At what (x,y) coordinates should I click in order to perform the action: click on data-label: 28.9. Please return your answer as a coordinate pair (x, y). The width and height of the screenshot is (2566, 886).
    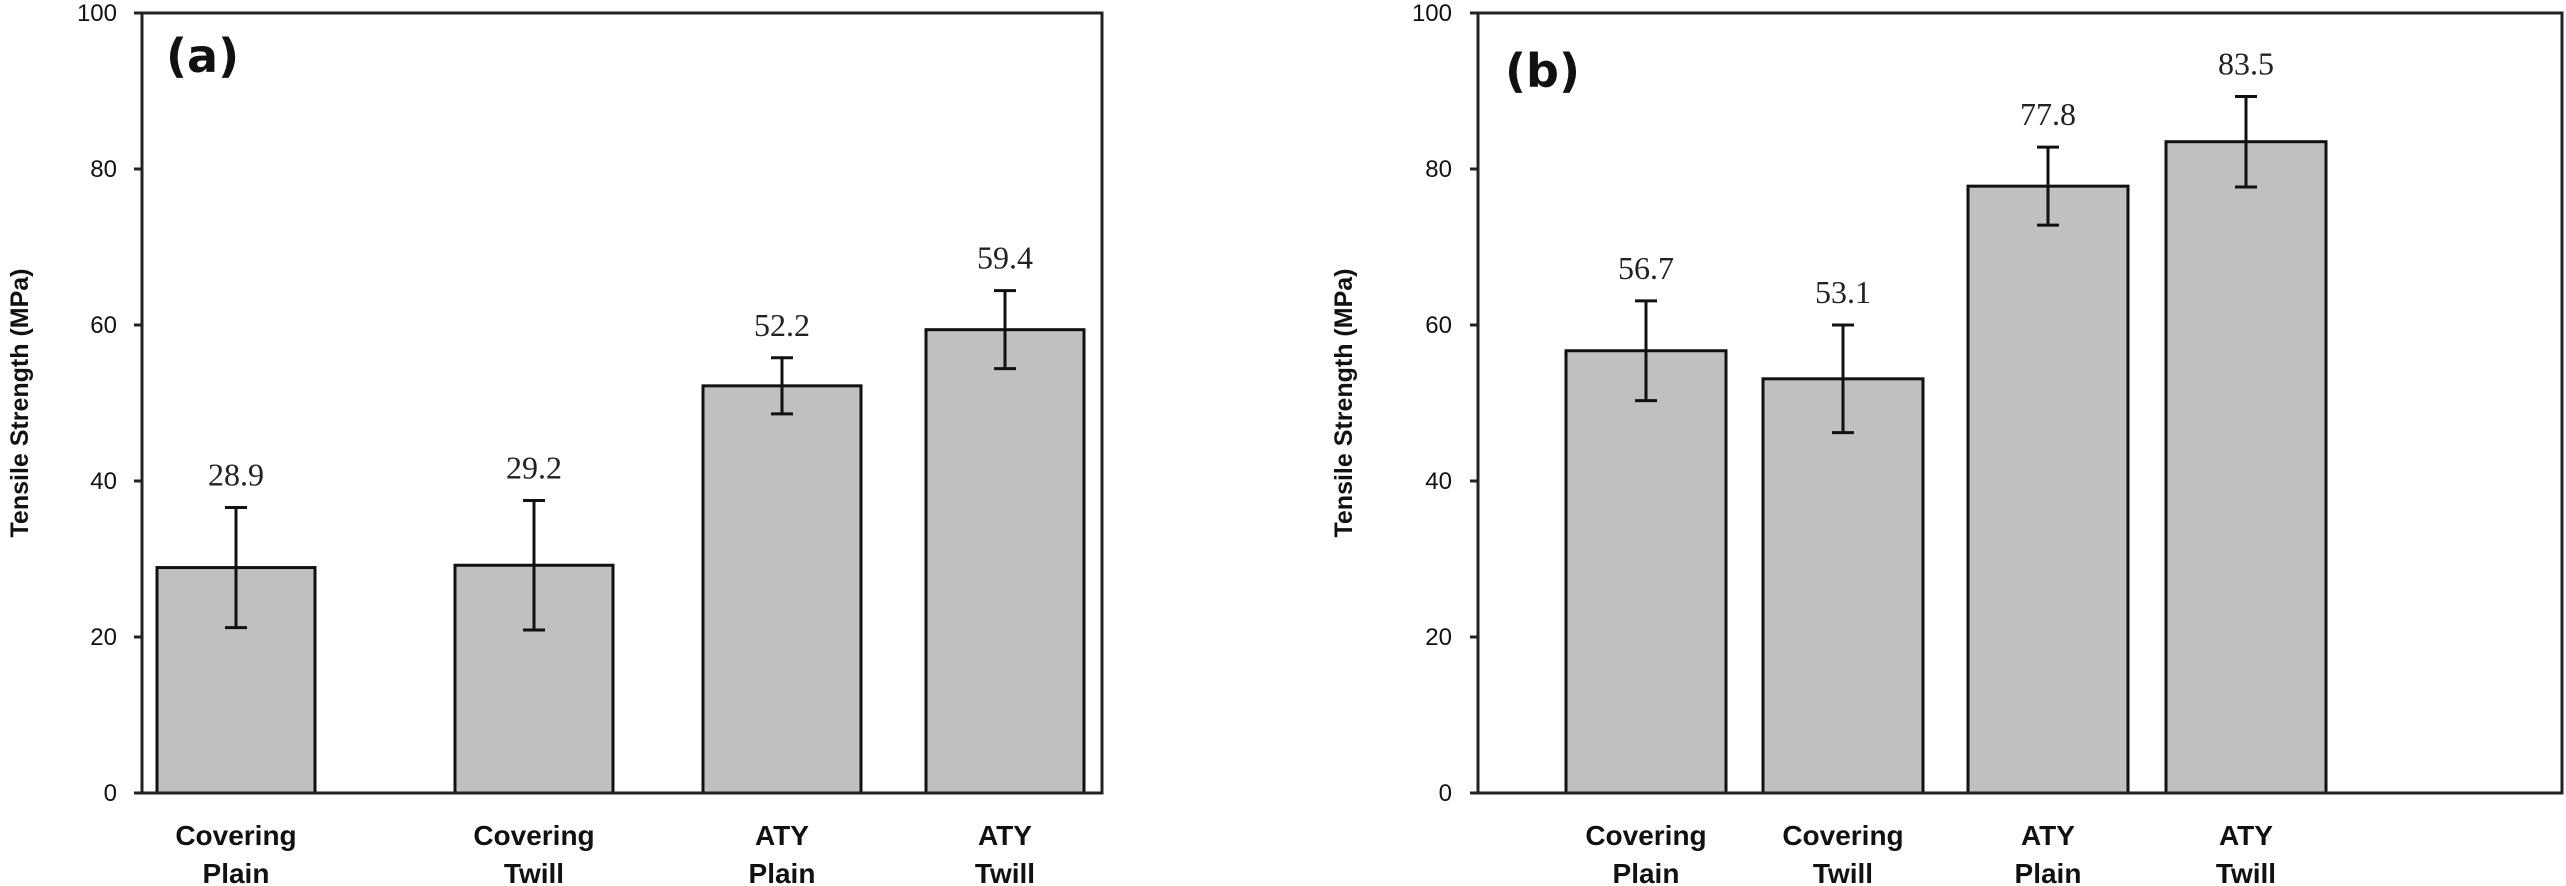
    Looking at the image, I should click on (236, 475).